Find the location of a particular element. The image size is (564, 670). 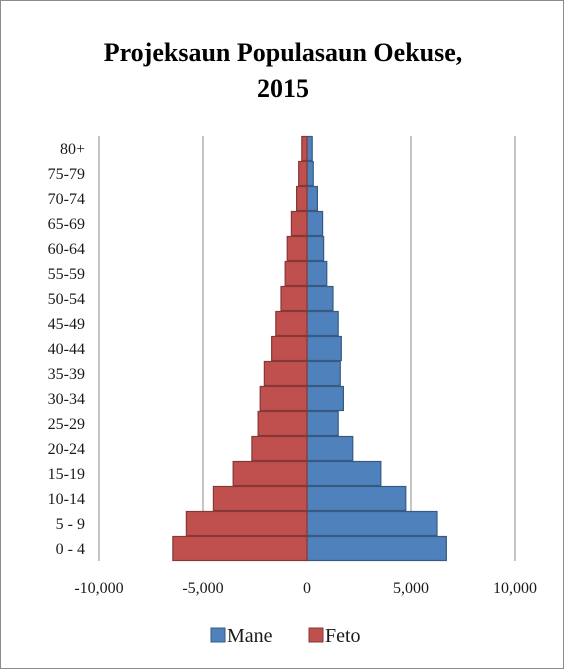

age-group-label: 50-54 is located at coordinates (66, 299).